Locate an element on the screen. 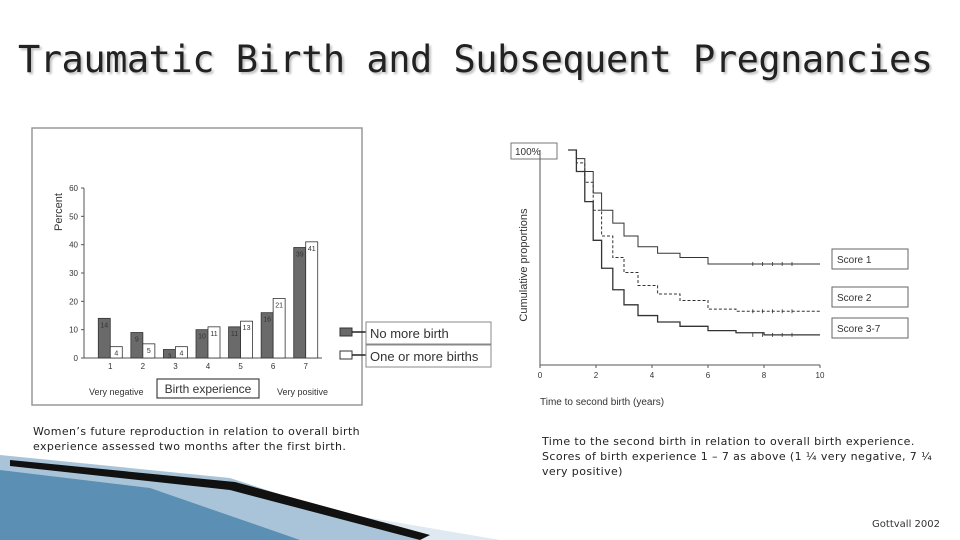  bar-value-label: 41 is located at coordinates (312, 249).